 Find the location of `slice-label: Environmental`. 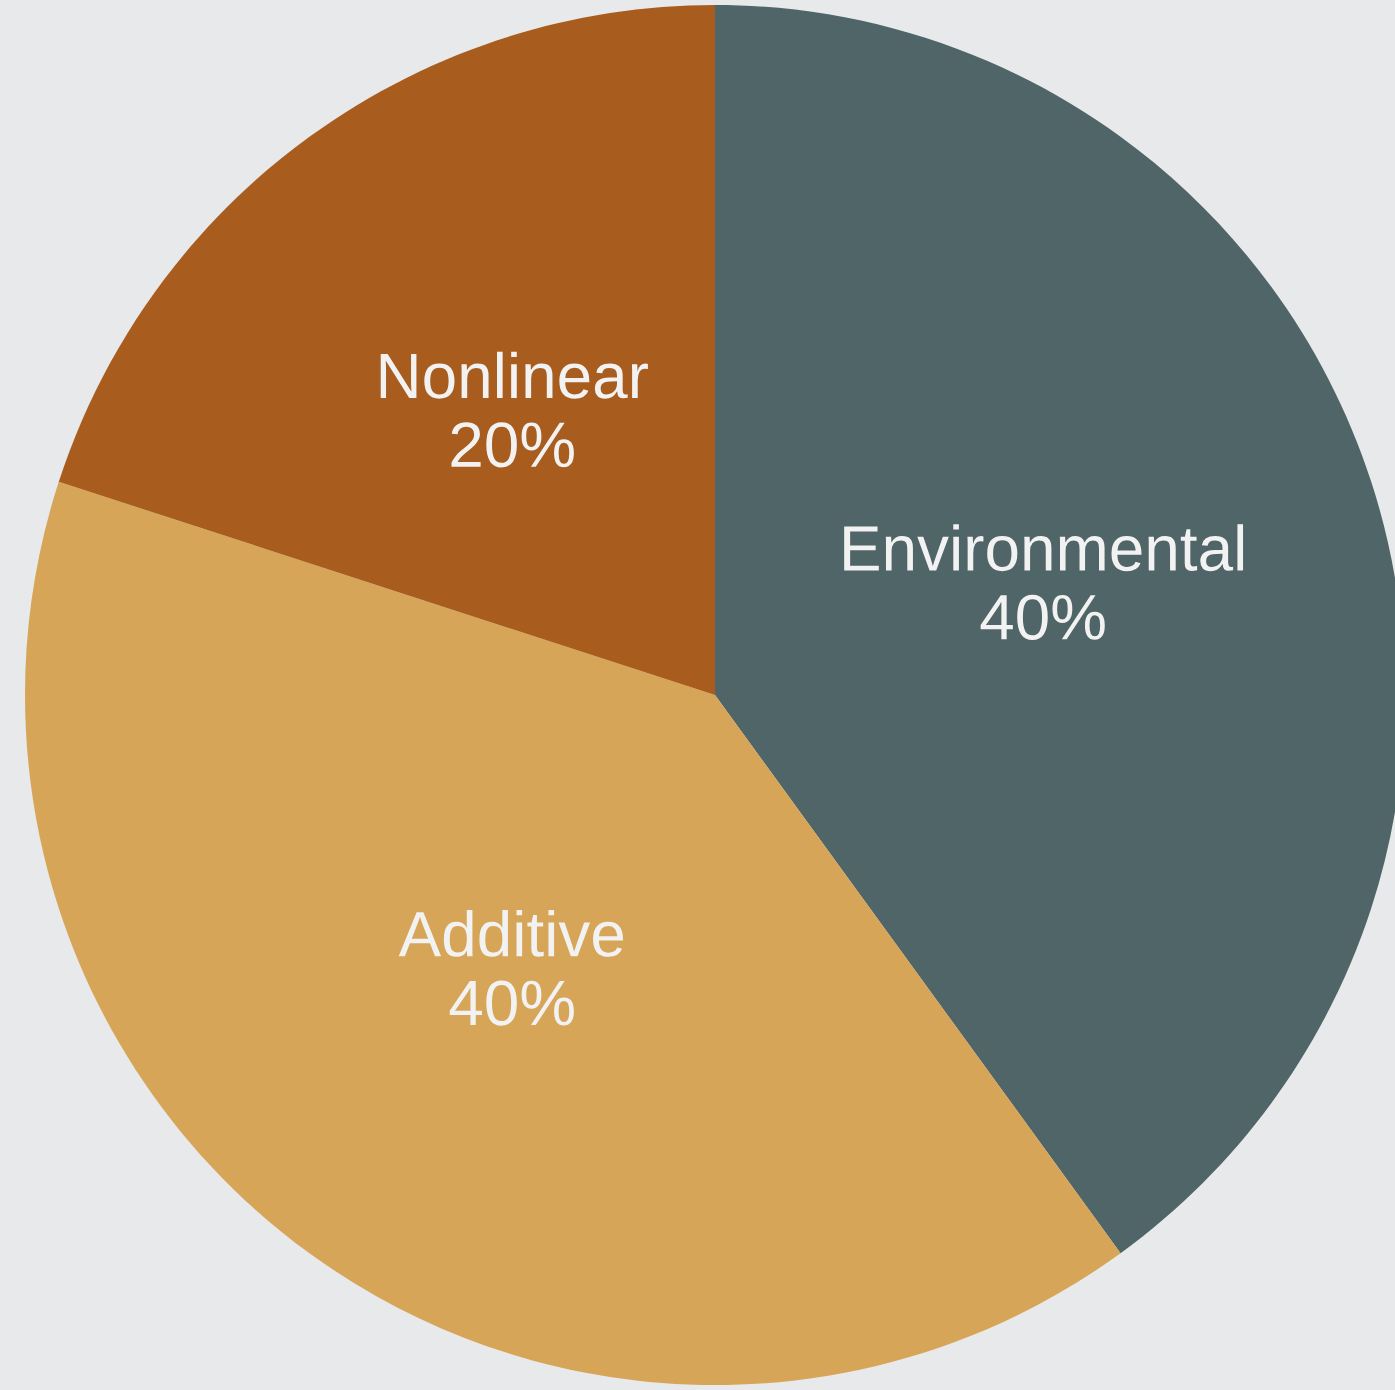

slice-label: Environmental is located at coordinates (1044, 548).